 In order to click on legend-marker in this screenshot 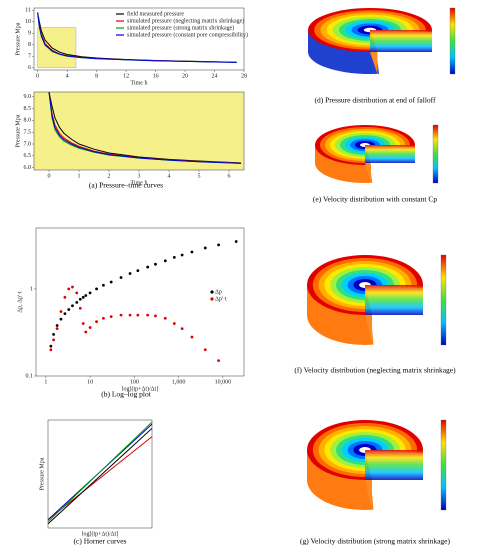, I will do `click(212, 292)`.